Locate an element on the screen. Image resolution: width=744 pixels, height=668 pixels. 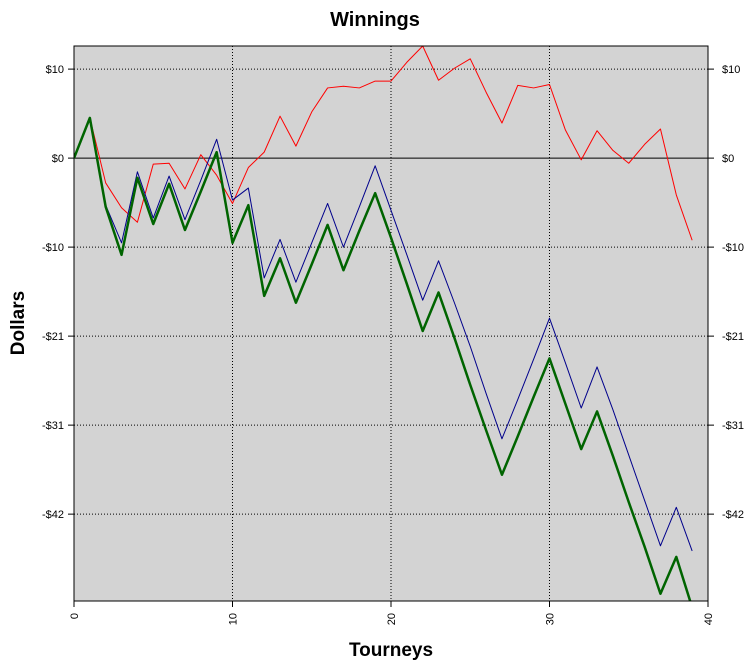
x-tick-label: 30 is located at coordinates (551, 619).